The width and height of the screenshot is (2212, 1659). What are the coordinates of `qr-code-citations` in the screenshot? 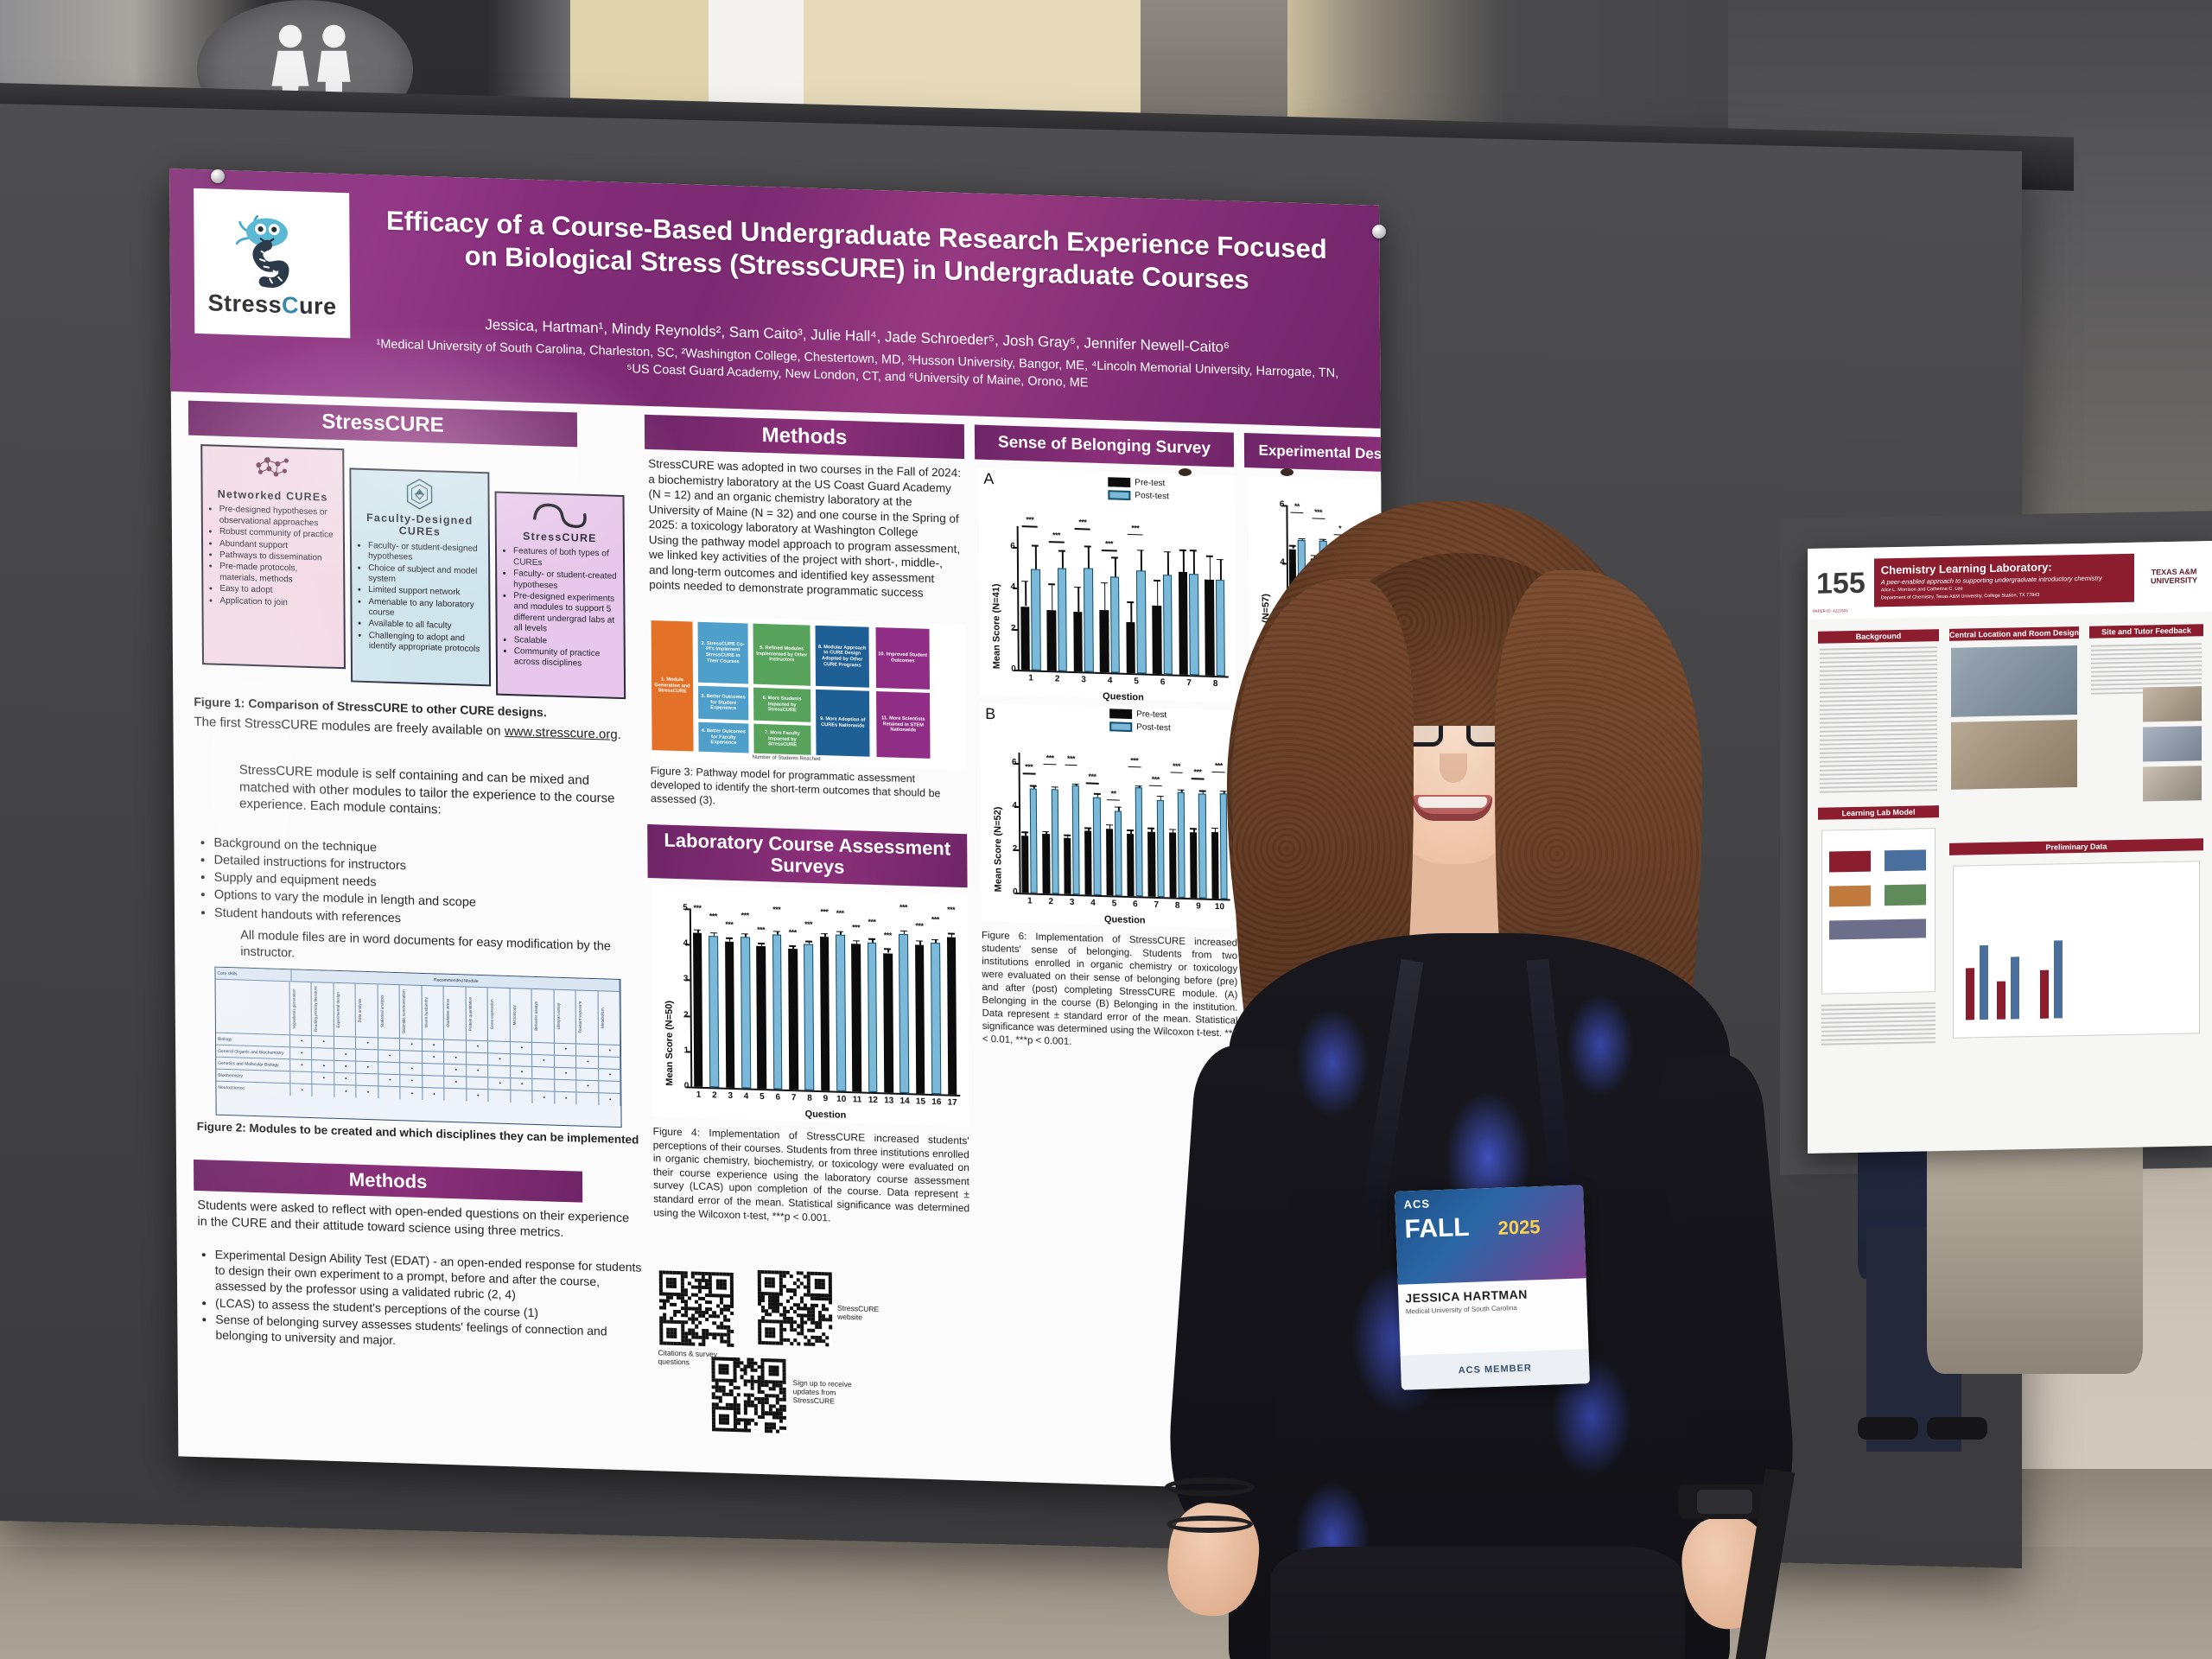 It's located at (696, 1309).